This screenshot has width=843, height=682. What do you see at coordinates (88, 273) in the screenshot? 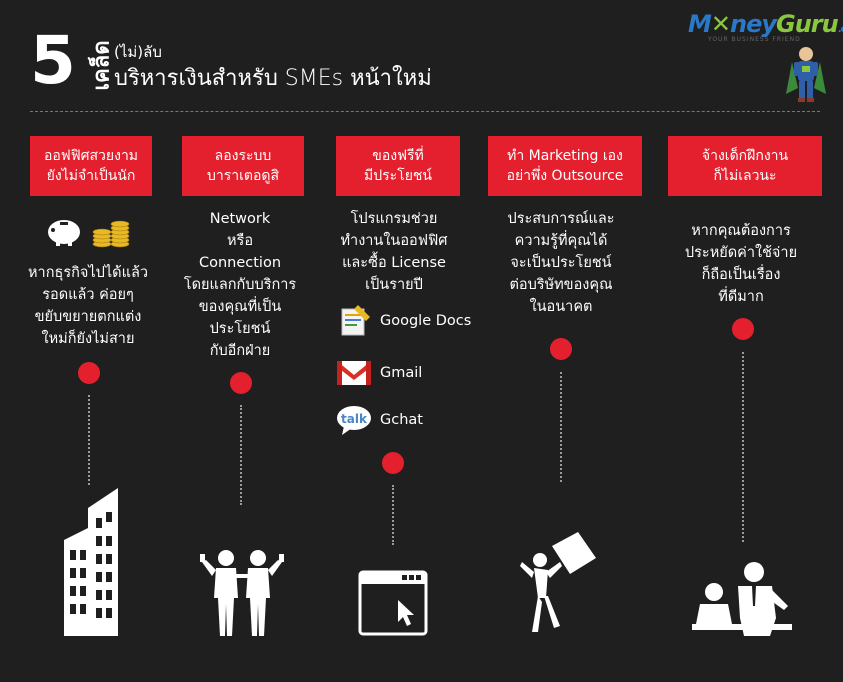
I see `column-1-body-line: หากธุรกิจไปได้แล้ว` at bounding box center [88, 273].